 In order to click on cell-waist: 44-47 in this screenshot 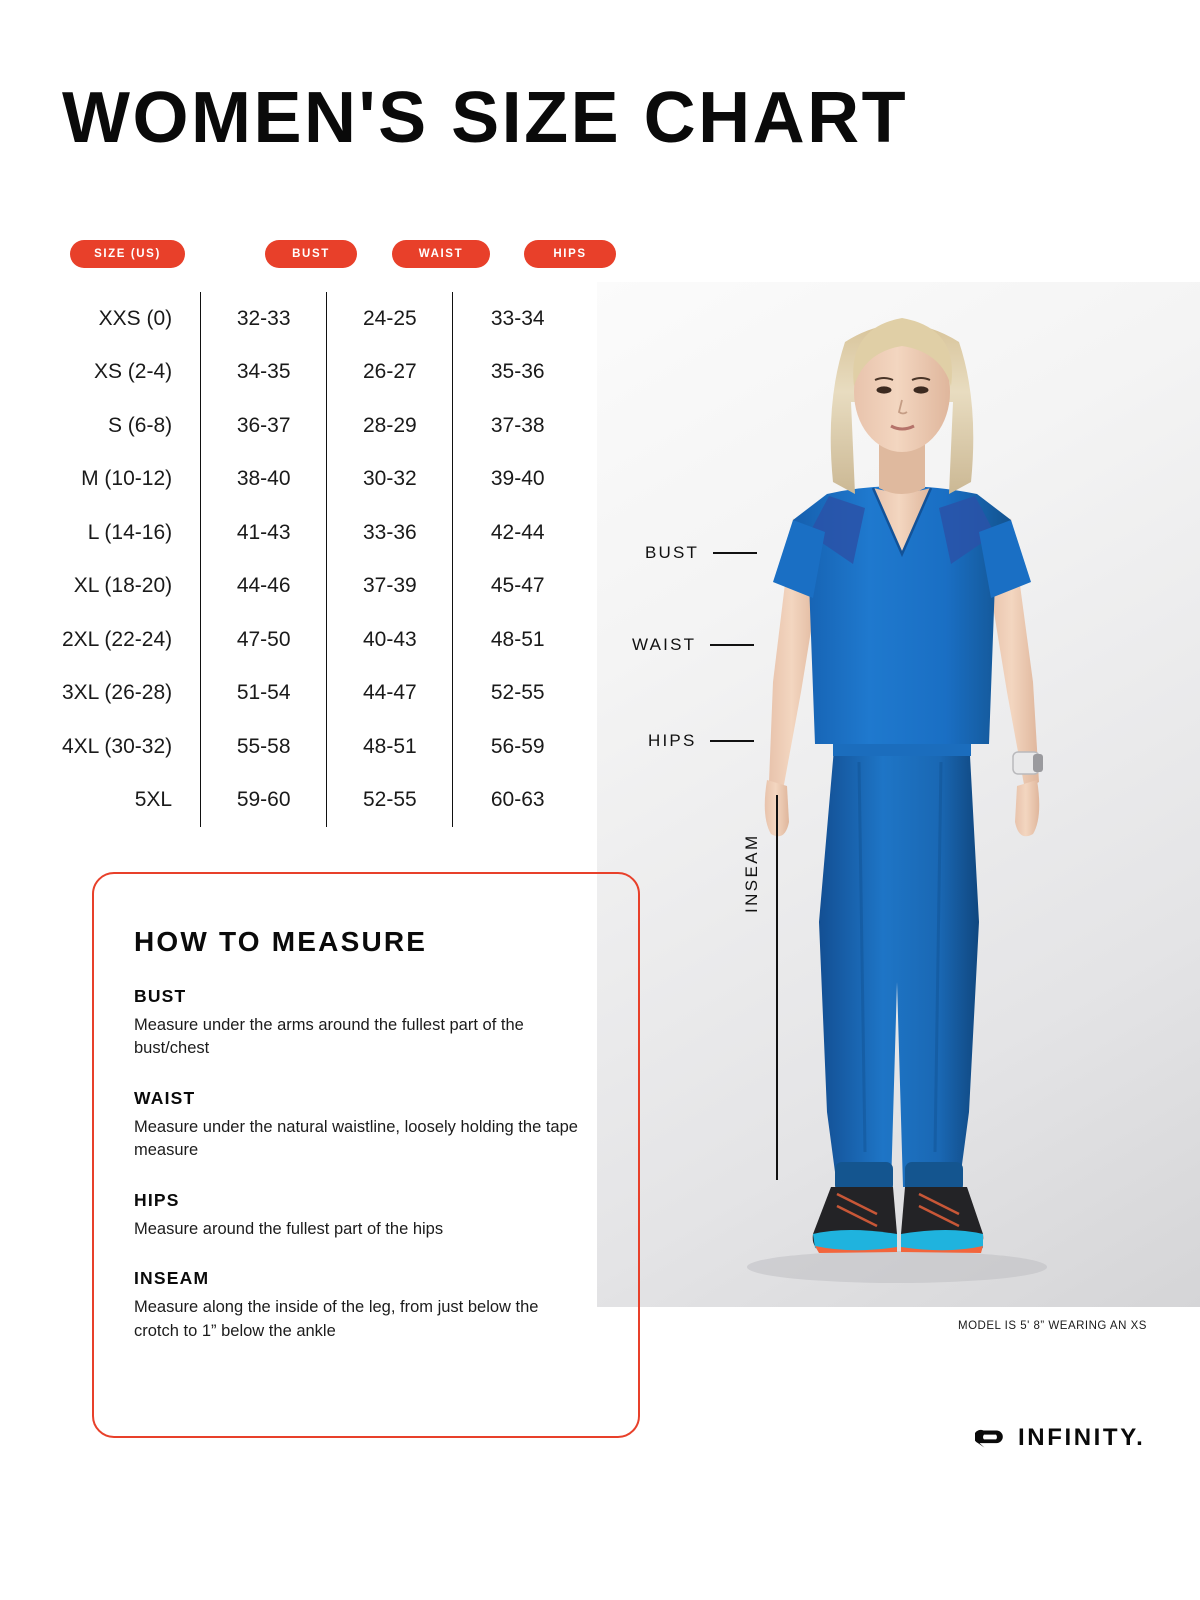, I will do `click(389, 693)`.